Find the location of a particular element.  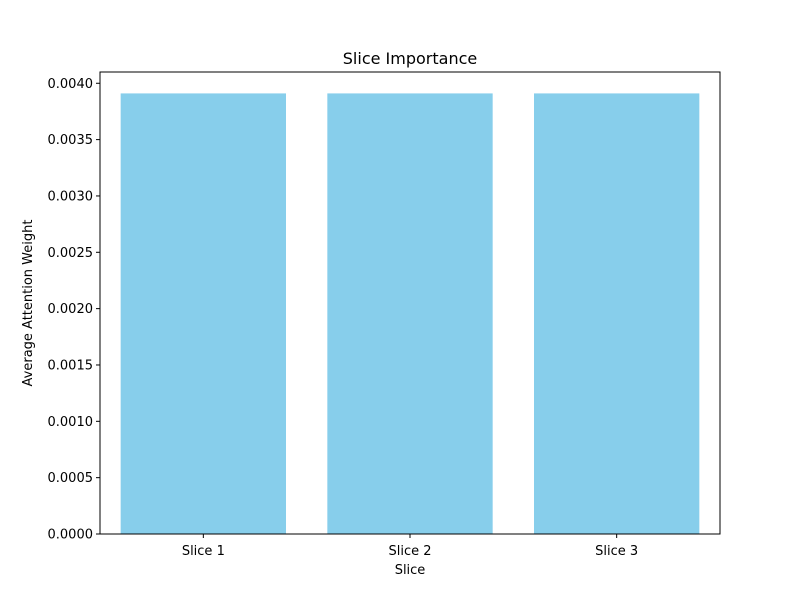

y-tick-label: 0.0040 is located at coordinates (71, 84).